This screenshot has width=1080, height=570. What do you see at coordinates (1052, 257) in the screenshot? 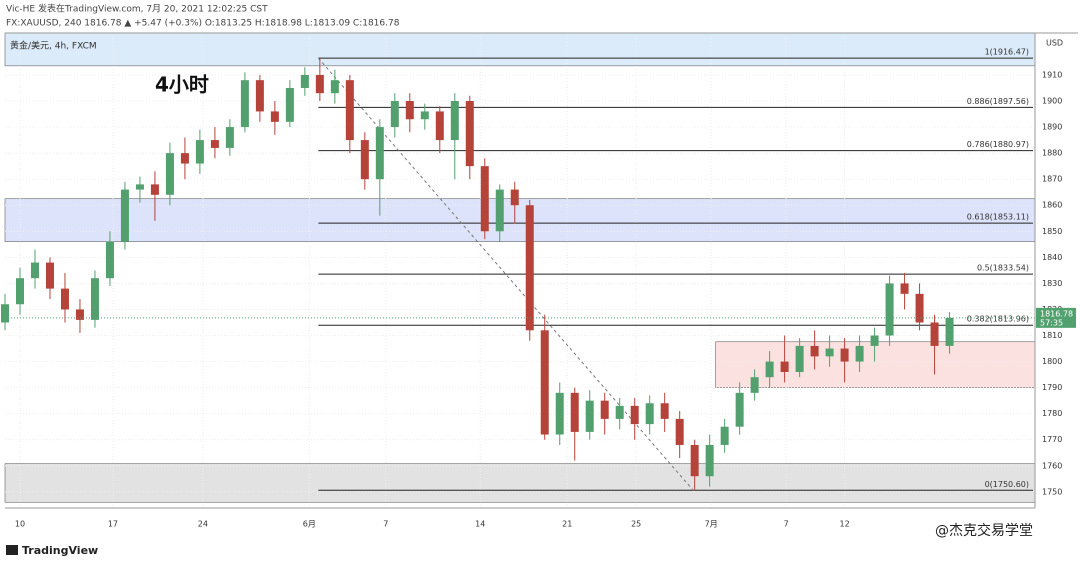
I see `y-tick-label: 1840` at bounding box center [1052, 257].